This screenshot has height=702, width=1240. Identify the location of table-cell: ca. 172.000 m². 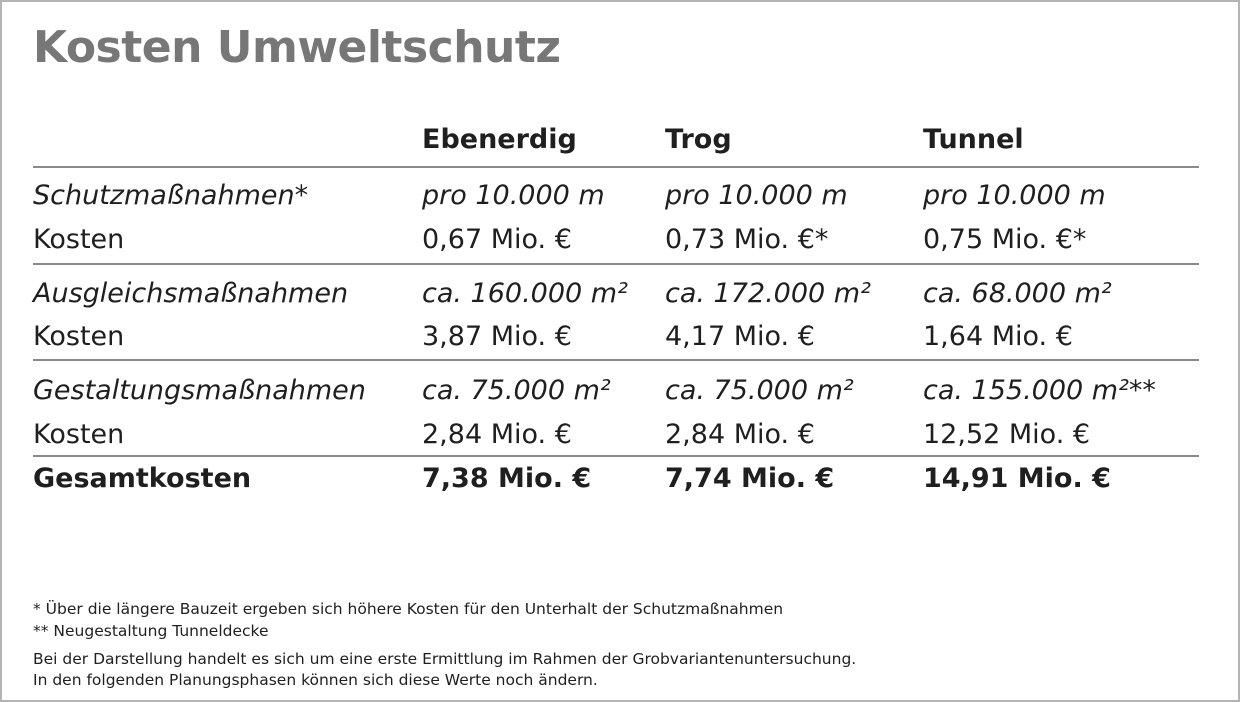
(768, 293).